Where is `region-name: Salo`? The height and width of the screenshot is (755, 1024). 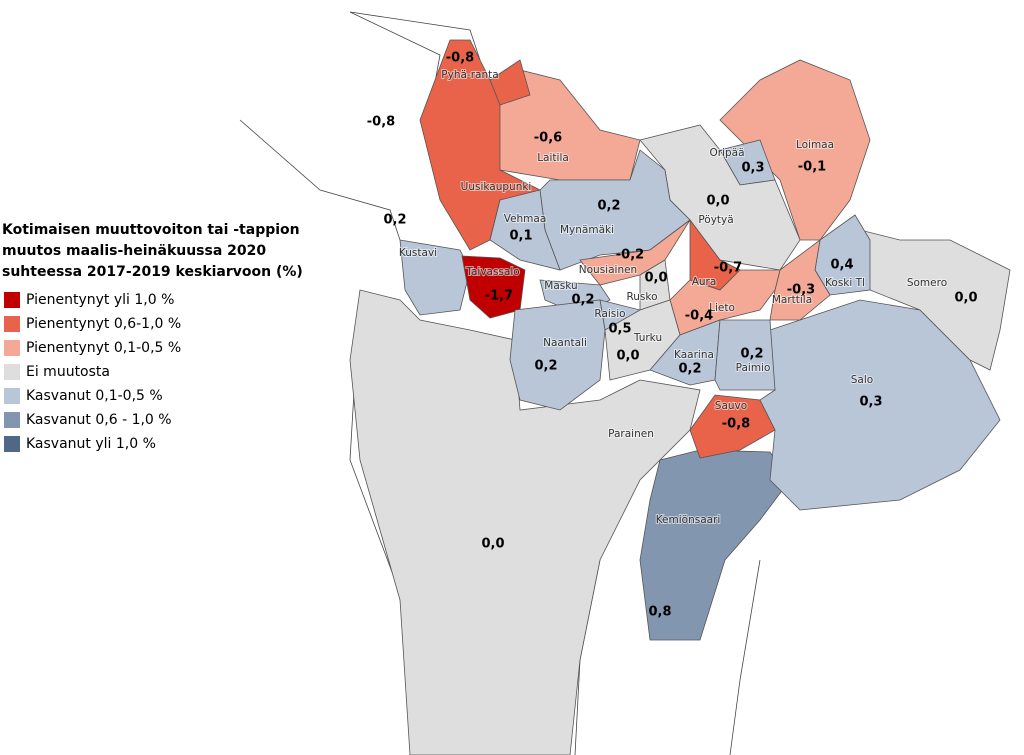 region-name: Salo is located at coordinates (862, 380).